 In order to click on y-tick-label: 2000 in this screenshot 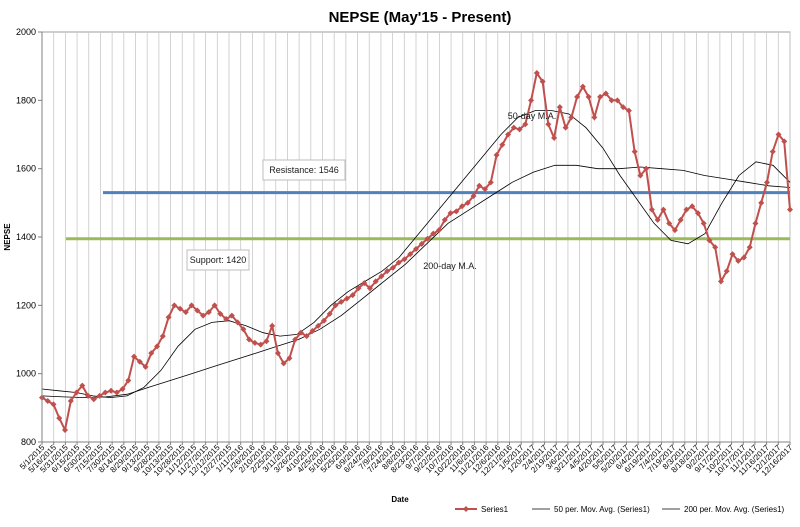, I will do `click(26, 32)`.